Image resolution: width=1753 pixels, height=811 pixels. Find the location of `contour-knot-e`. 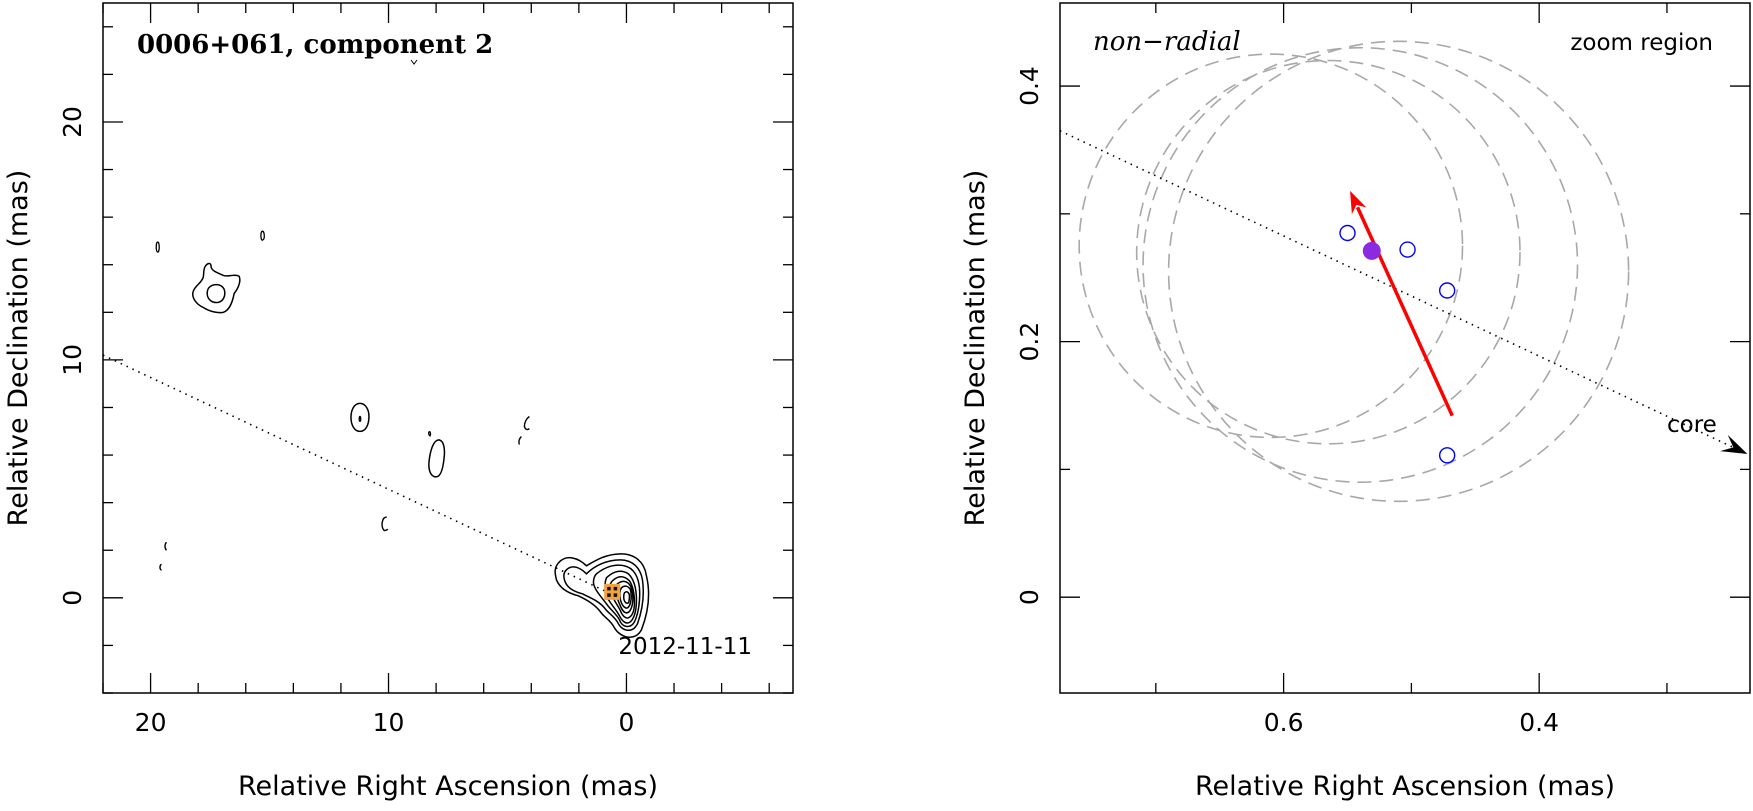

contour-knot-e is located at coordinates (385, 524).